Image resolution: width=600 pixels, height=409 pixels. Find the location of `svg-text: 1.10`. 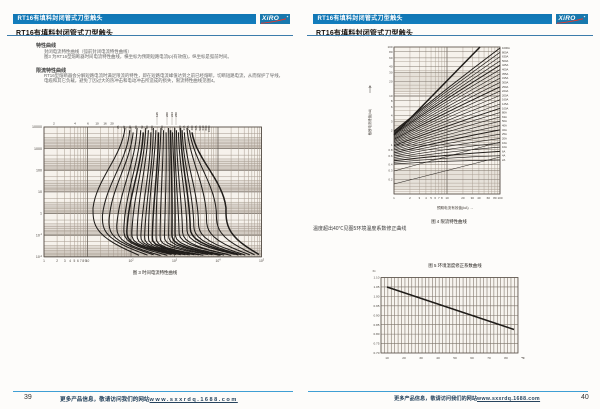

svg-text: 1.10 is located at coordinates (376, 278).